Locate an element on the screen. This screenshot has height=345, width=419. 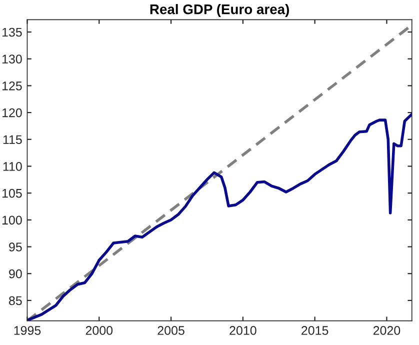
x-tick-label: 2015 is located at coordinates (315, 330).